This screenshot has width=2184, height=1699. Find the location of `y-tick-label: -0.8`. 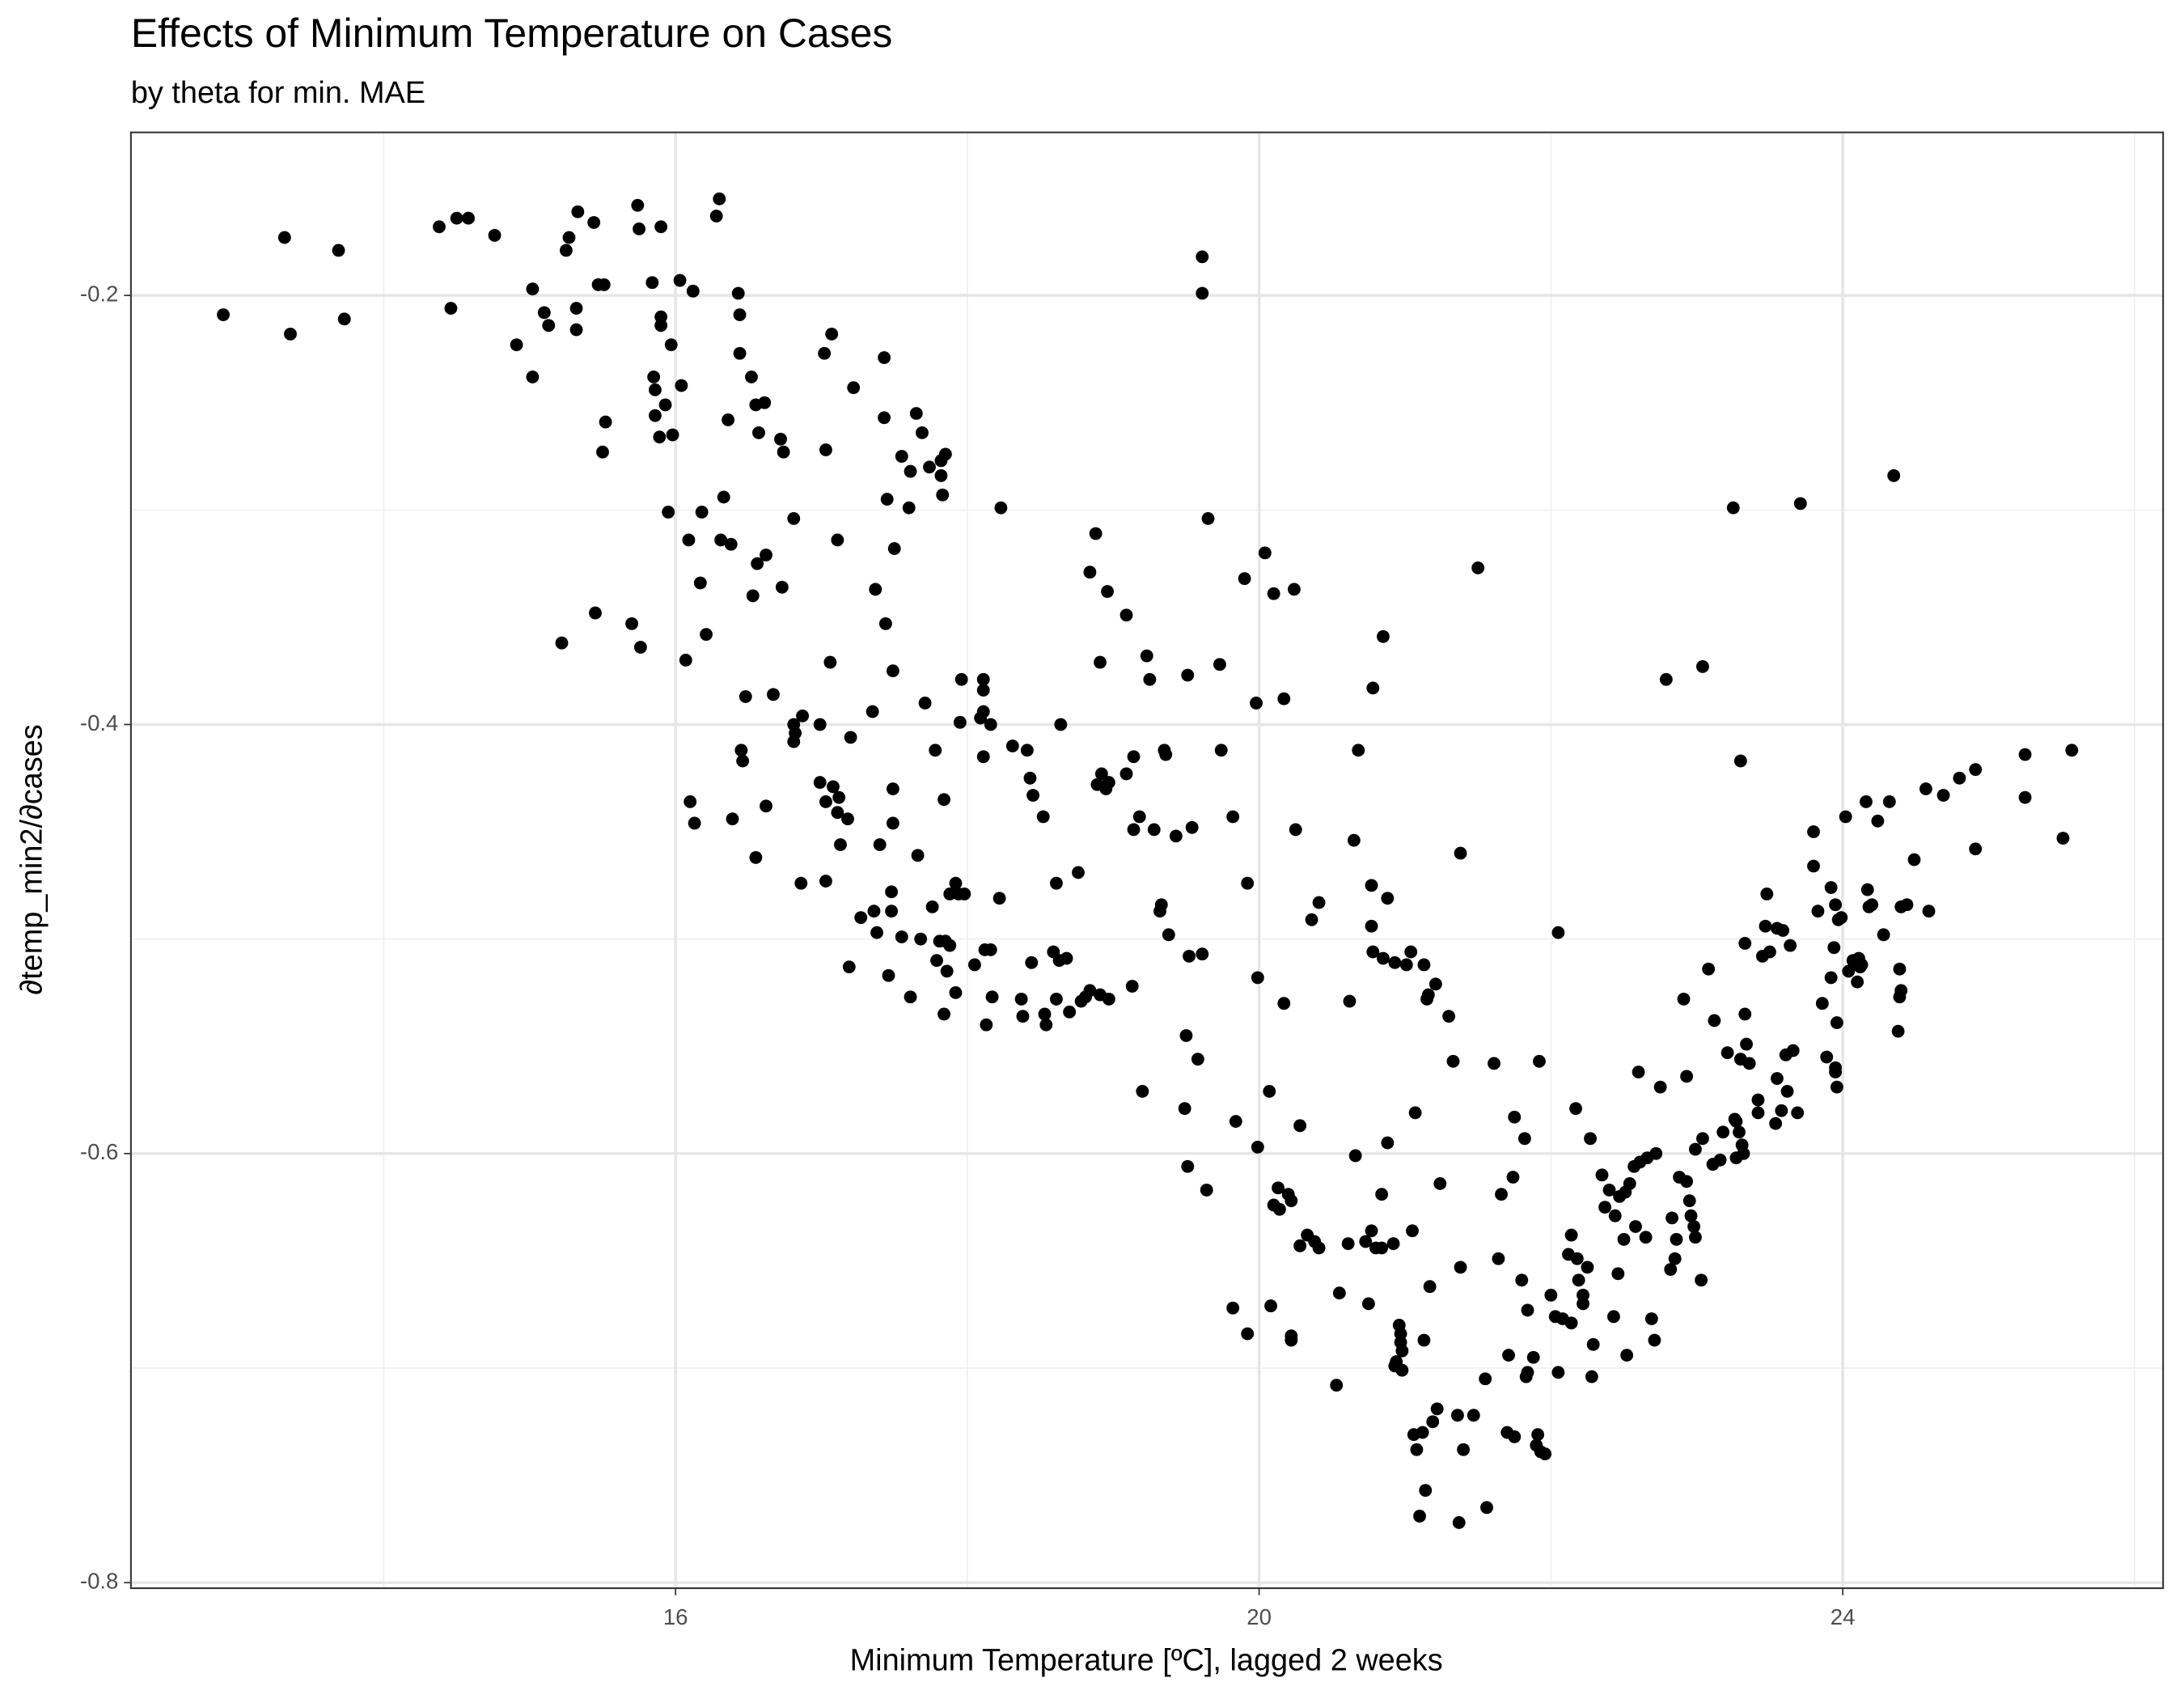

y-tick-label: -0.8 is located at coordinates (99, 1580).